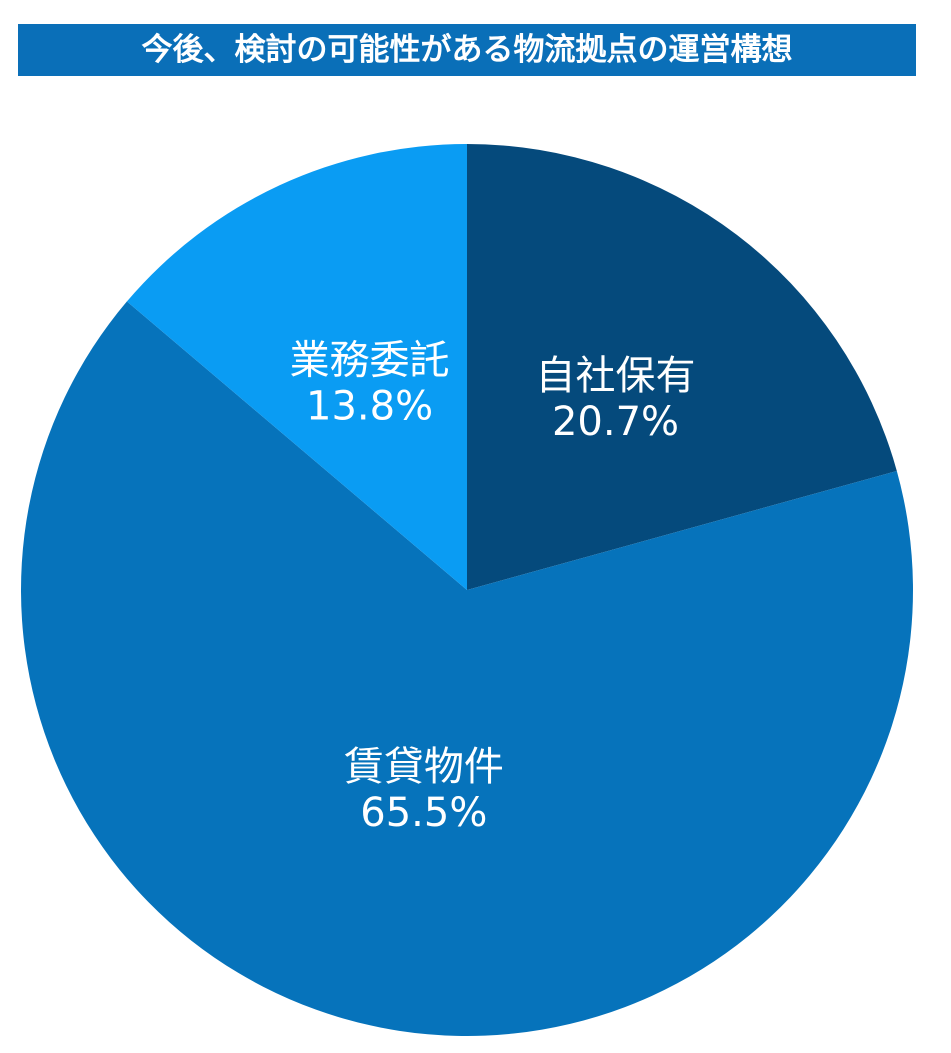  I want to click on slice-label-2: 賃貸物件, so click(424, 767).